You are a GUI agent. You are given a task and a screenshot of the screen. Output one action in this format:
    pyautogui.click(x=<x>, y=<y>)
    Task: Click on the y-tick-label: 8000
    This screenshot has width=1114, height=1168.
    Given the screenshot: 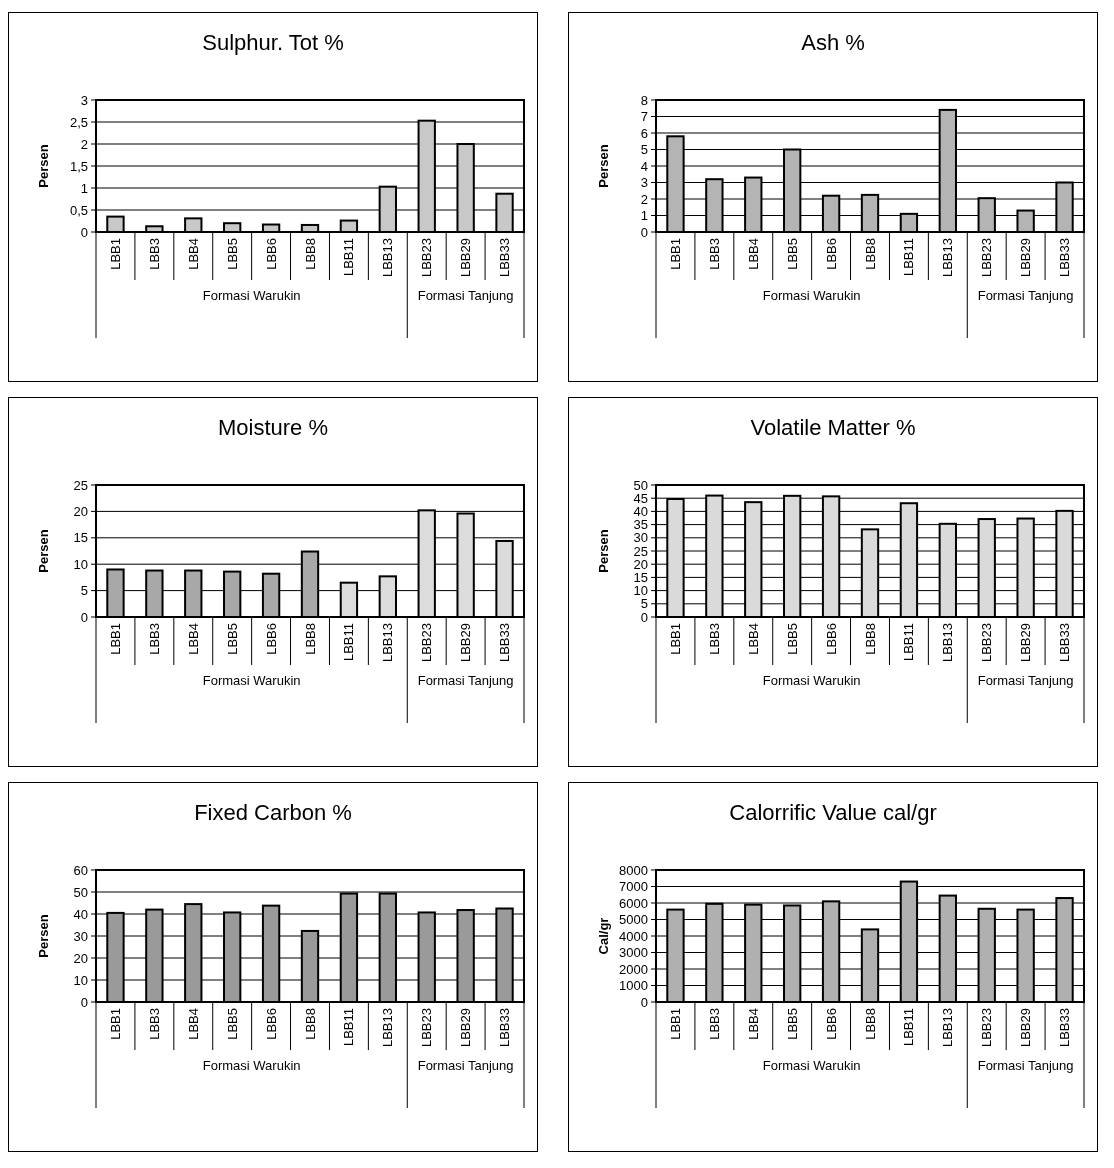 What is the action you would take?
    pyautogui.click(x=633, y=870)
    